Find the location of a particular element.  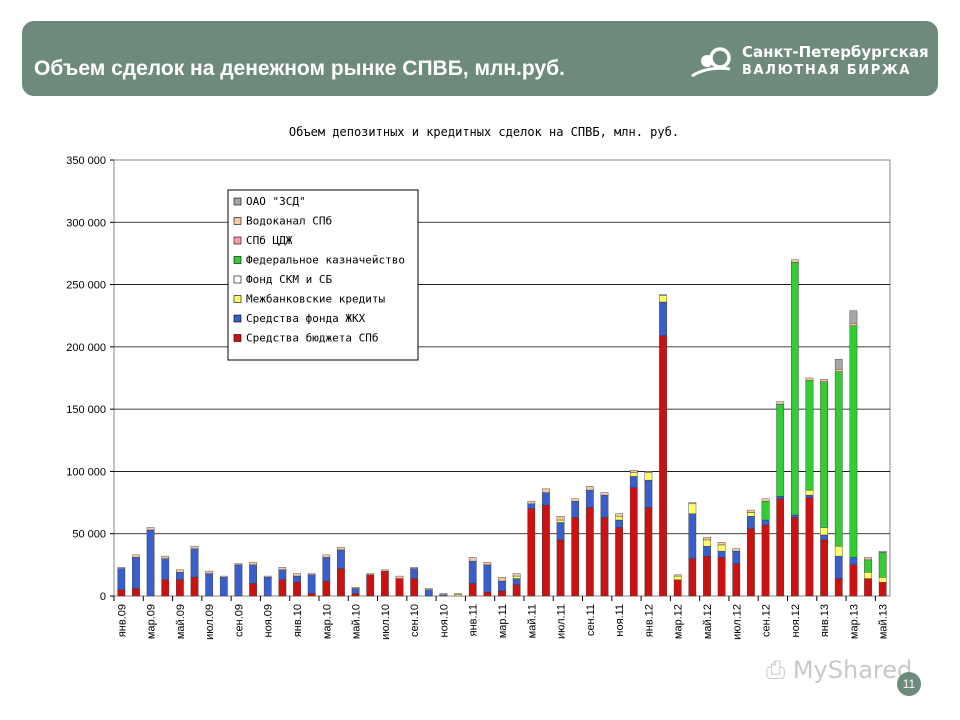

legend-label: Водоканал СПб is located at coordinates (289, 221).